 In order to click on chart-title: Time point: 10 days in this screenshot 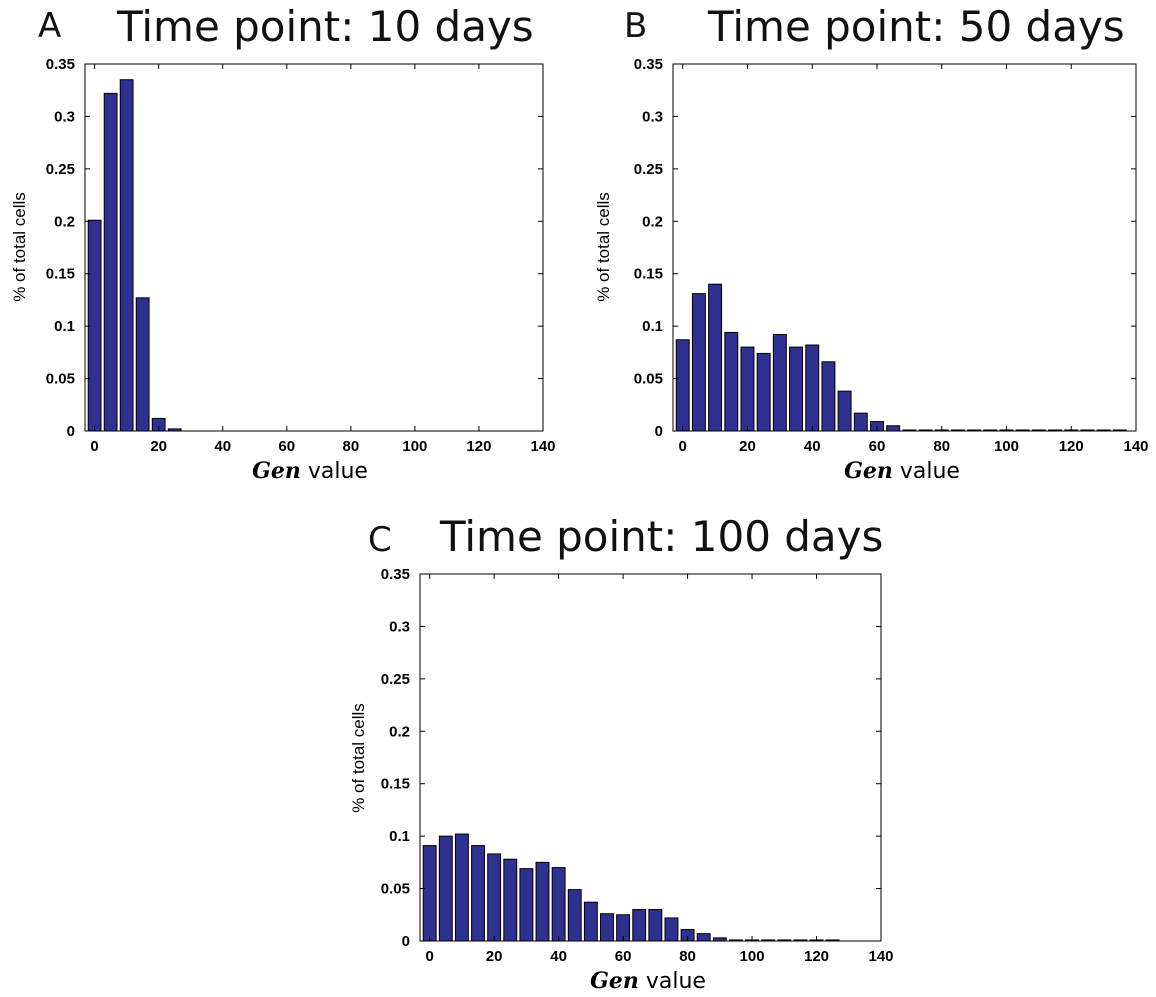, I will do `click(325, 26)`.